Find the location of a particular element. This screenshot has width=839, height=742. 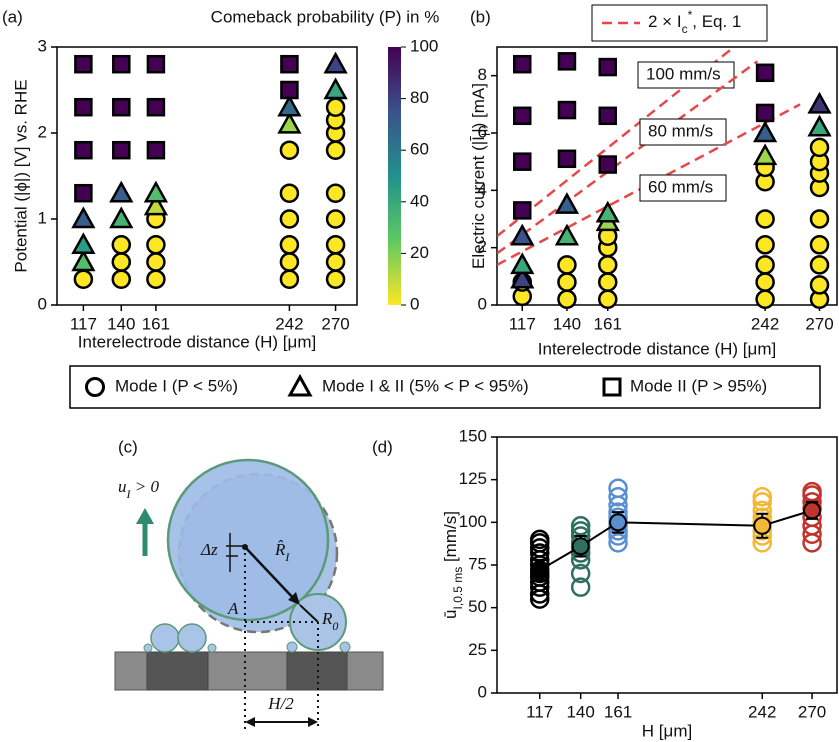

label-part: R̂ is located at coordinates (280, 549).